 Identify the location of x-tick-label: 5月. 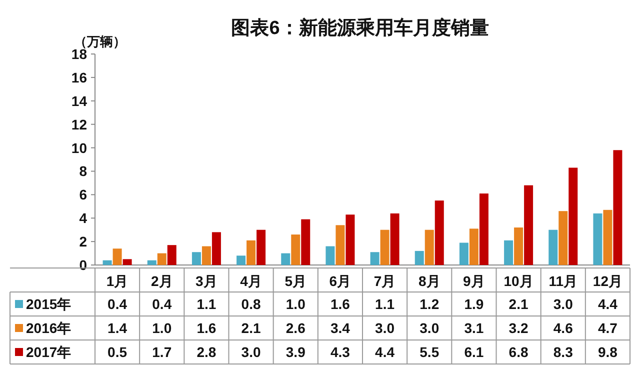
(295, 281).